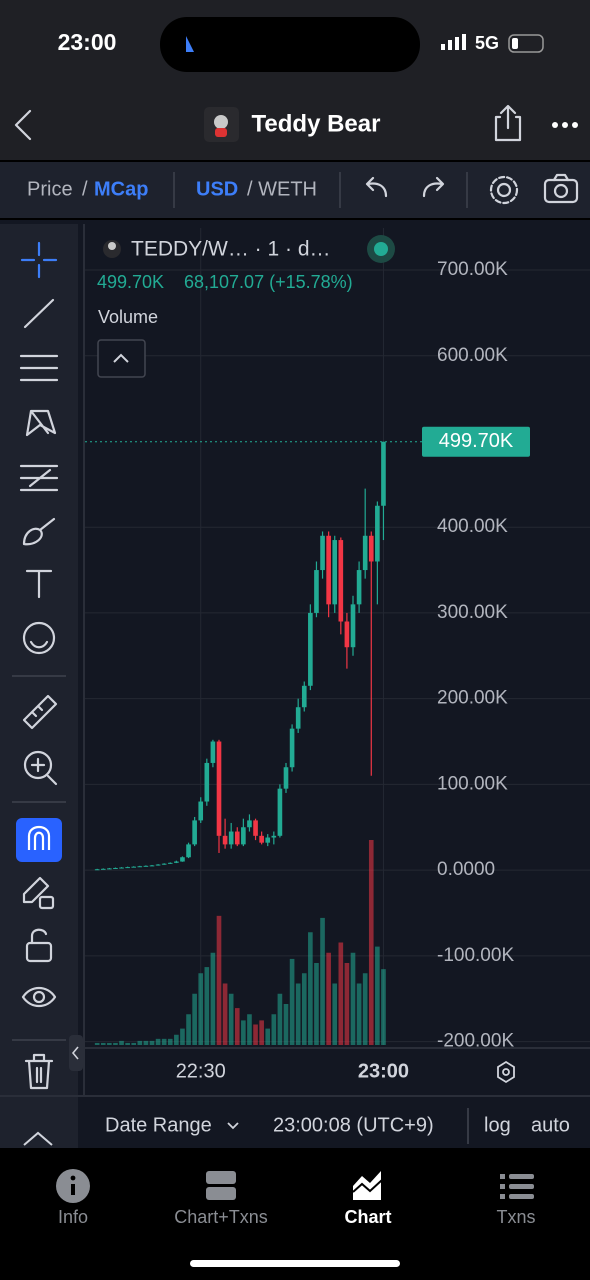 The height and width of the screenshot is (1280, 590). Describe the element at coordinates (39, 638) in the screenshot. I see `emoji-tool` at that location.